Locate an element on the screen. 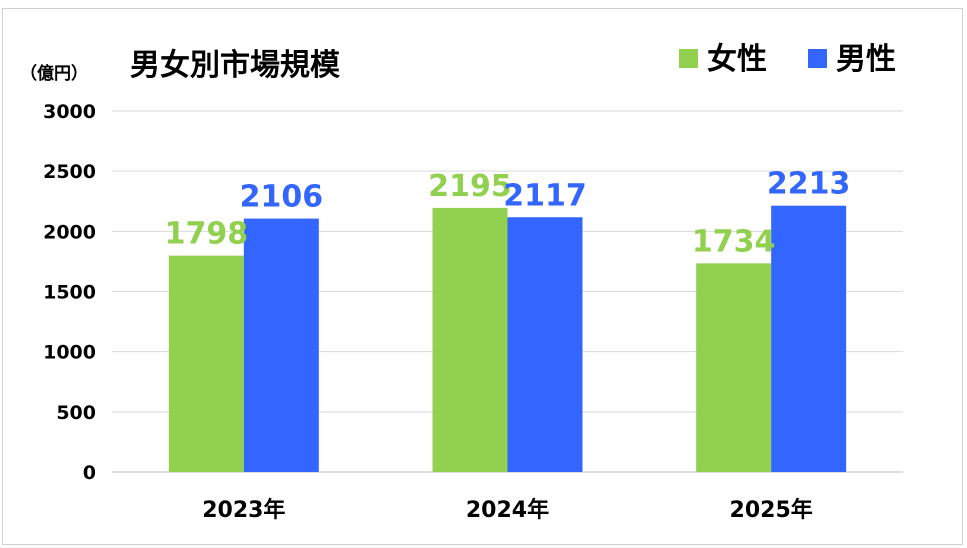 Image resolution: width=967 pixels, height=548 pixels. y-tick-label: 1500 is located at coordinates (69, 293).